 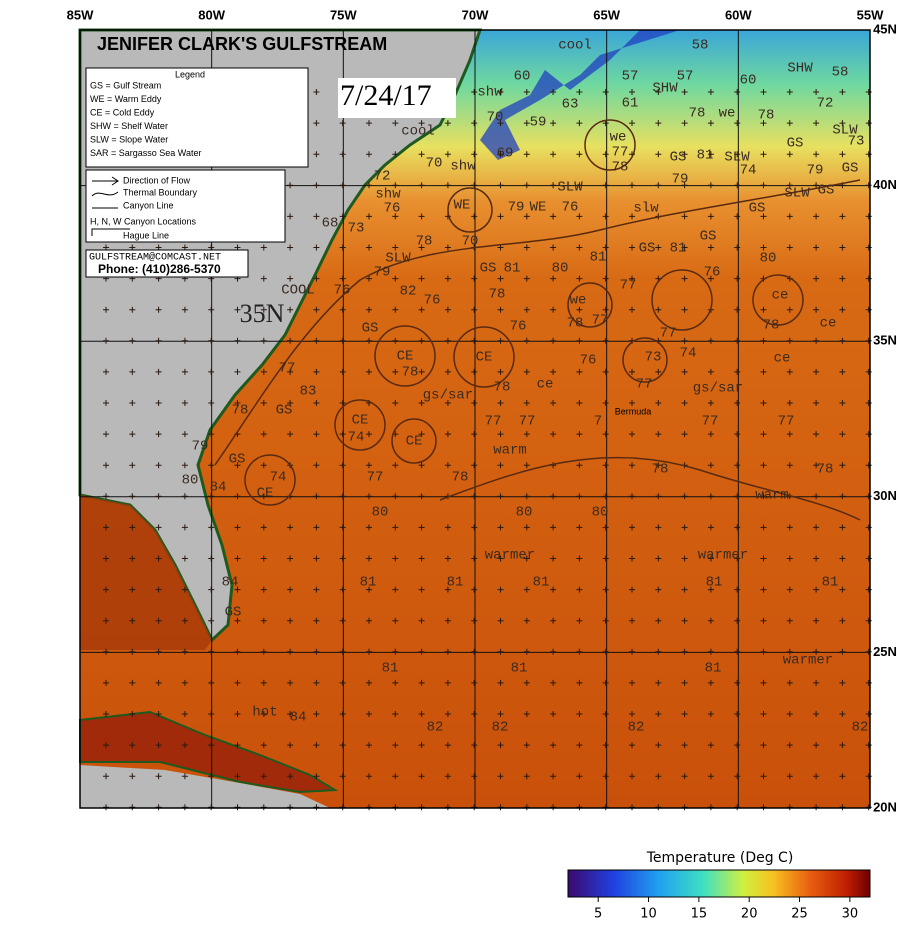 What do you see at coordinates (298, 718) in the screenshot?
I see `map-label: 84` at bounding box center [298, 718].